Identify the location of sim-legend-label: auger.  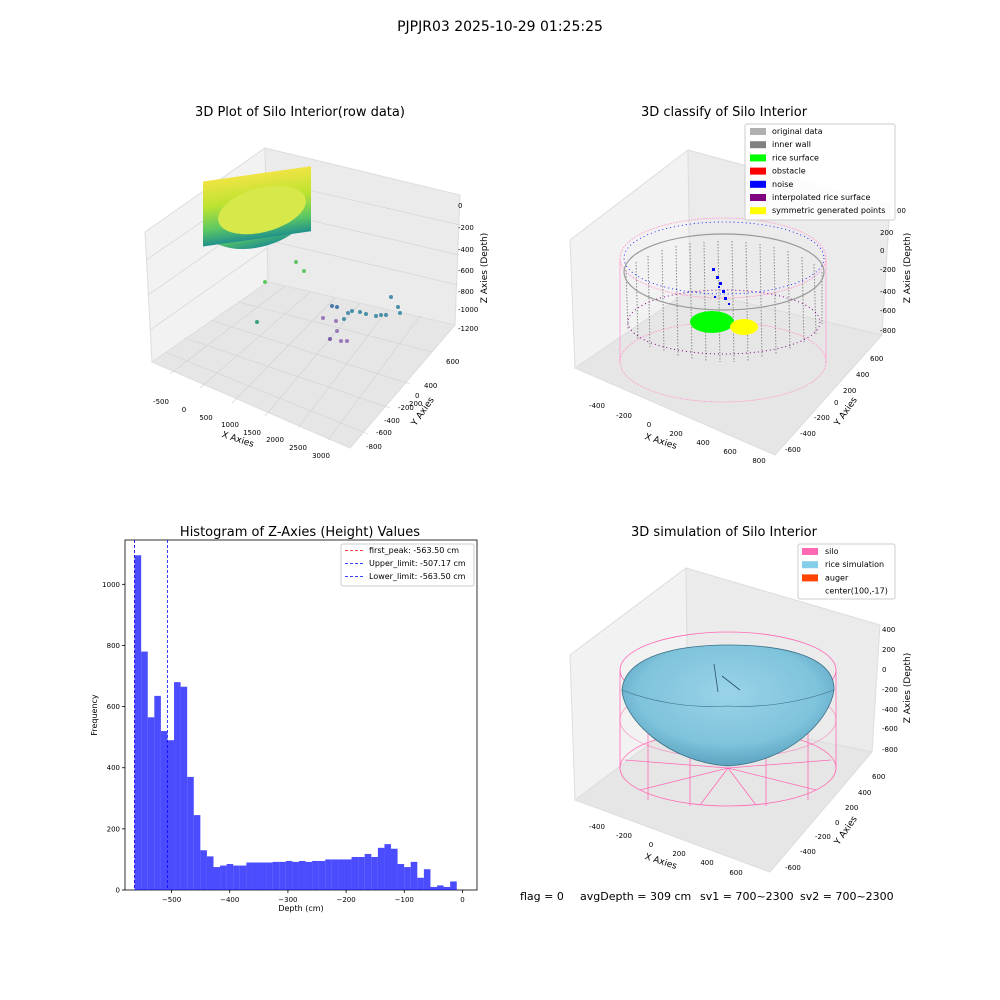
(837, 577).